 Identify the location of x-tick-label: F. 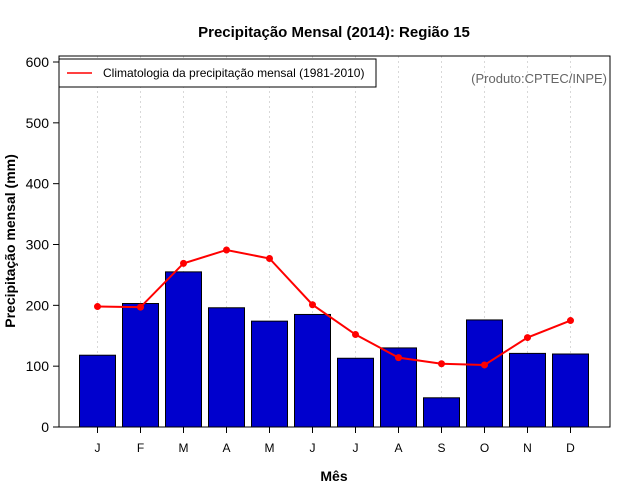
(140, 448).